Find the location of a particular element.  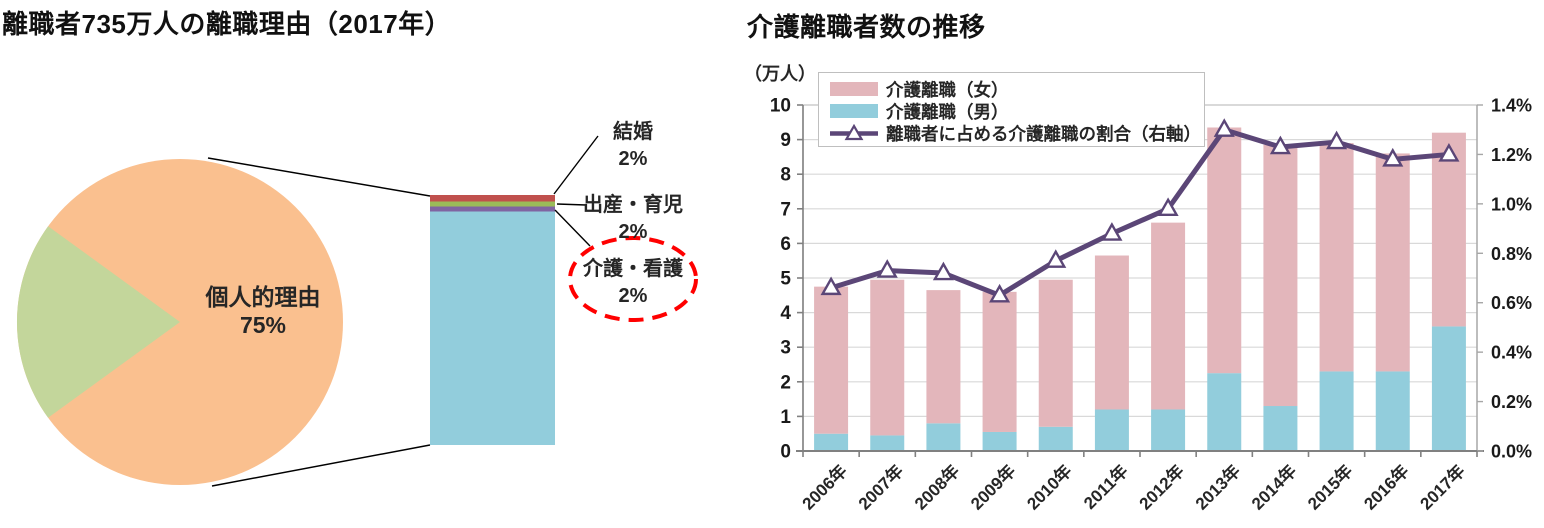

ratio-marker-2007年 is located at coordinates (887, 268).